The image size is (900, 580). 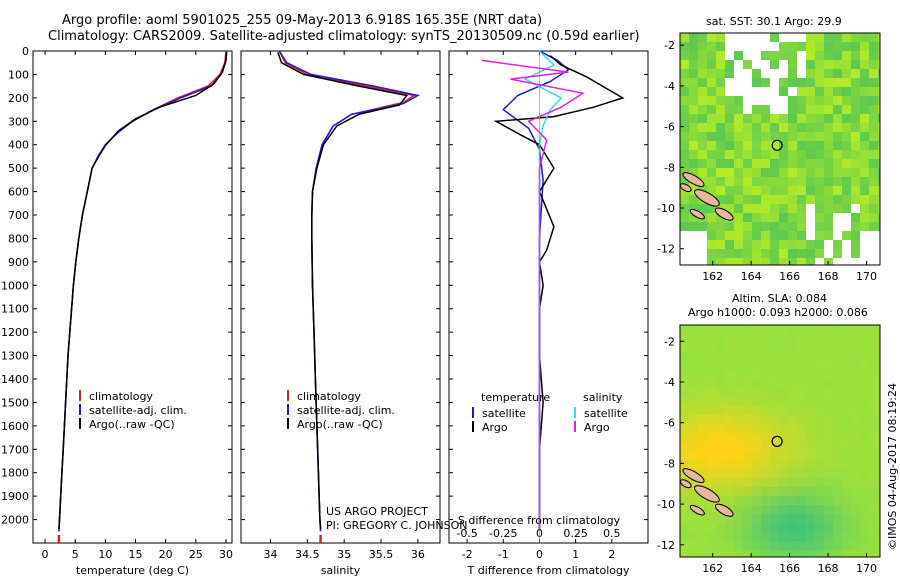 What do you see at coordinates (777, 441) in the screenshot?
I see `profile-location-marker` at bounding box center [777, 441].